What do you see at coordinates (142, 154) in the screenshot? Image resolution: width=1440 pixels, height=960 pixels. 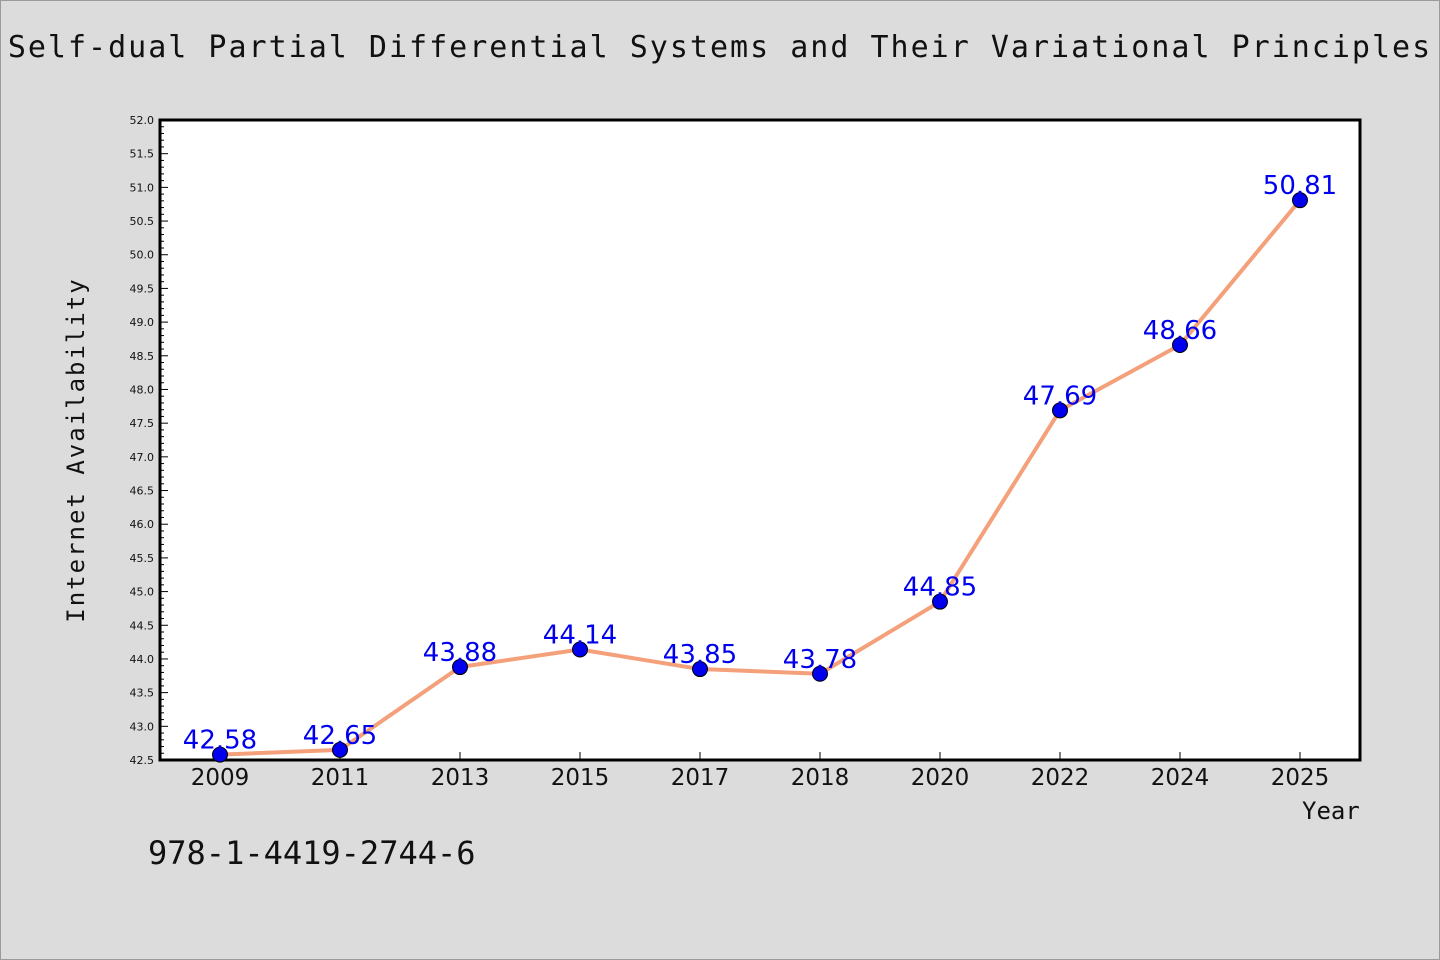 I see `y-tick-label: 51.5` at bounding box center [142, 154].